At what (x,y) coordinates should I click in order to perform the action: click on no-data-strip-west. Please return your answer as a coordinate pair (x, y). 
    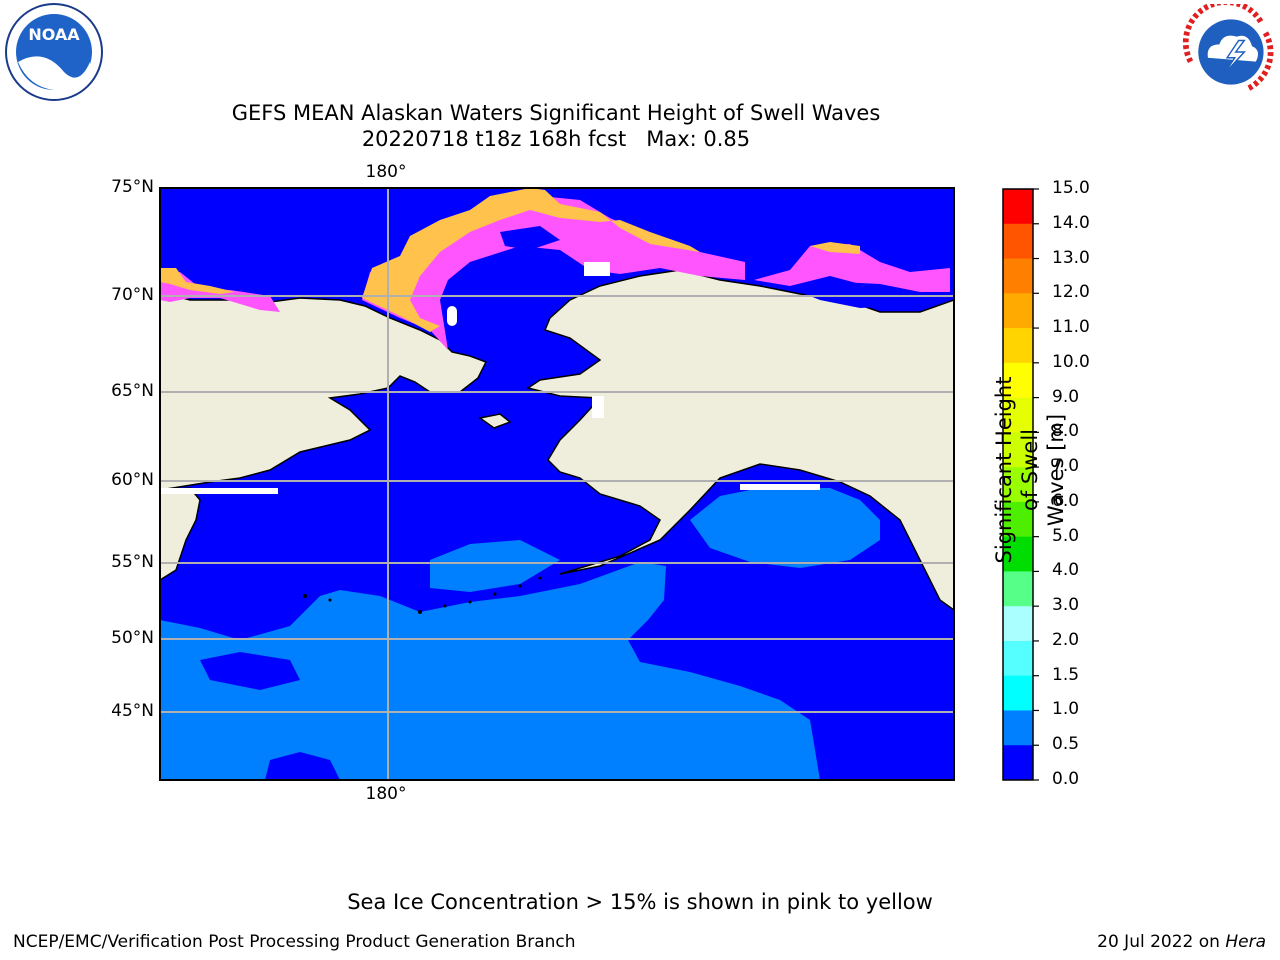
    Looking at the image, I should click on (219, 491).